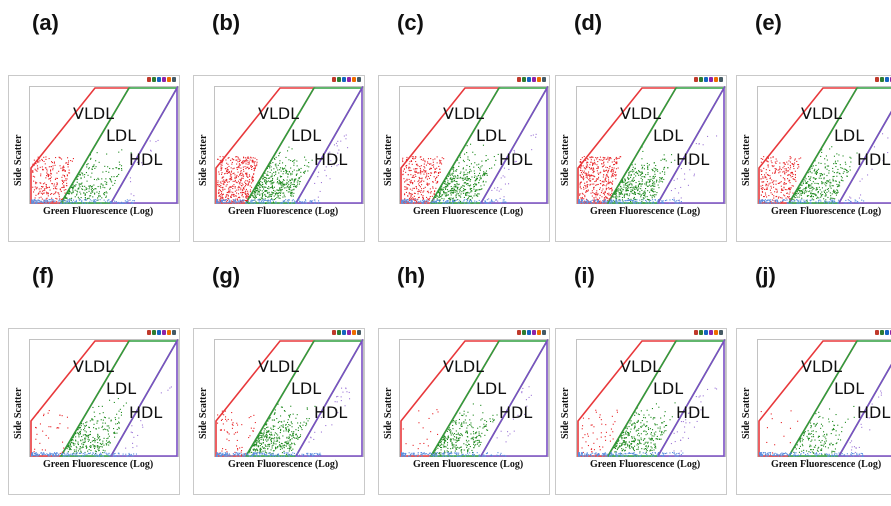 The height and width of the screenshot is (506, 891). I want to click on gate-label-ldl: LDL, so click(668, 135).